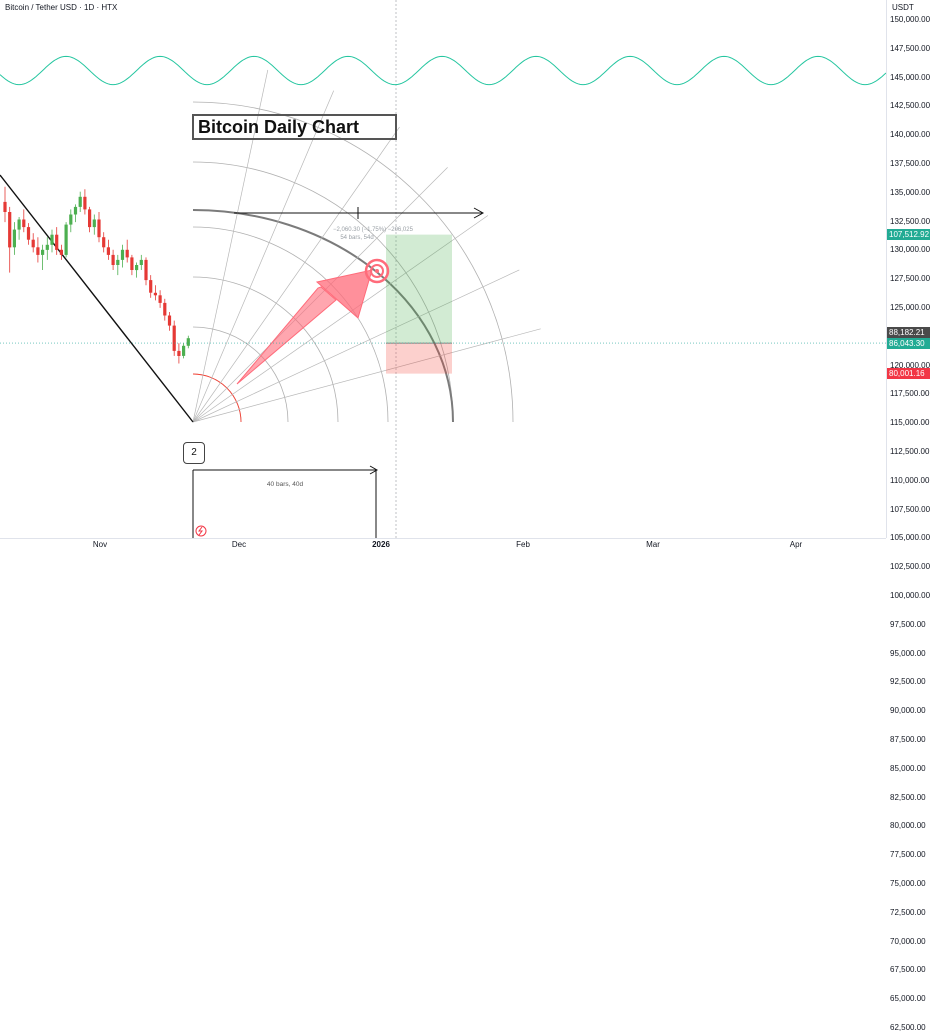 This screenshot has height=1033, width=932. What do you see at coordinates (443, 544) in the screenshot?
I see `time-axis` at bounding box center [443, 544].